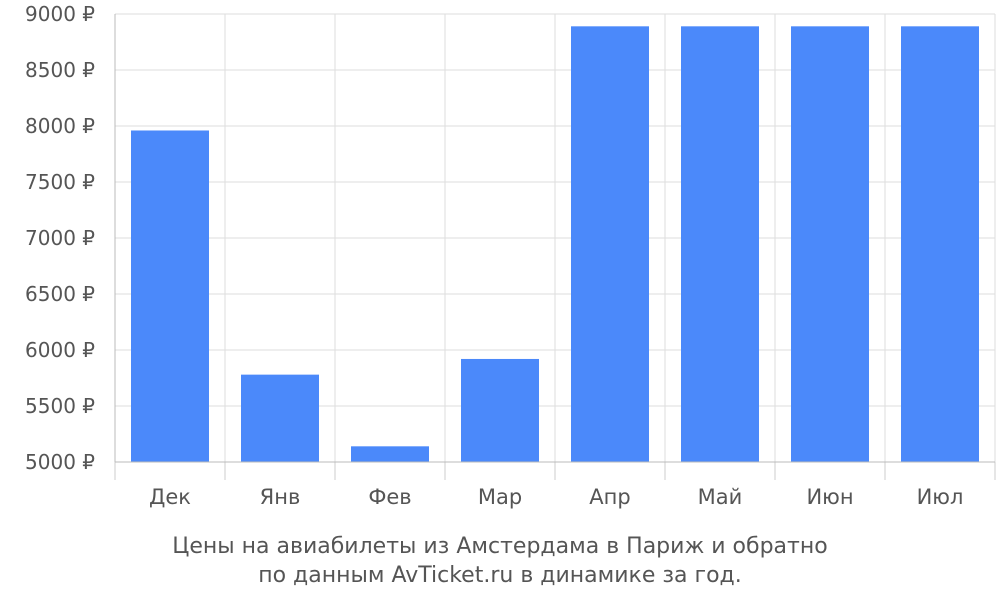 The height and width of the screenshot is (600, 1000). I want to click on y-tick-label: 8000 ₽, so click(60, 126).